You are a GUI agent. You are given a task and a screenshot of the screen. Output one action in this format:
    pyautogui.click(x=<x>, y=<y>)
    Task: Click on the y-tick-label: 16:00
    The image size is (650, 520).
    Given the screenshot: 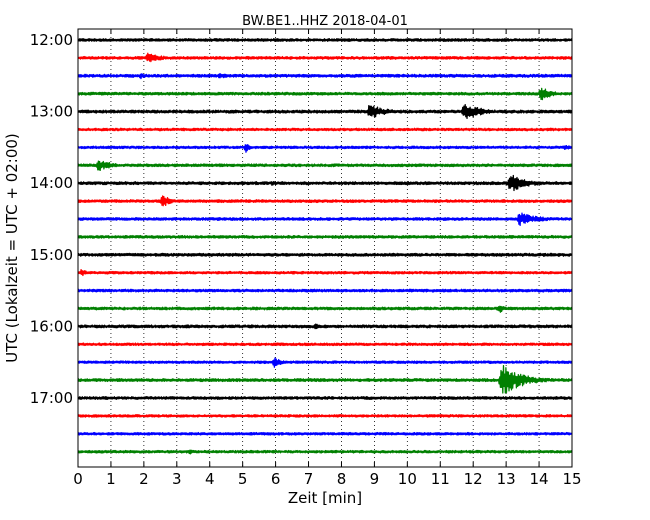 What is the action you would take?
    pyautogui.click(x=51, y=326)
    